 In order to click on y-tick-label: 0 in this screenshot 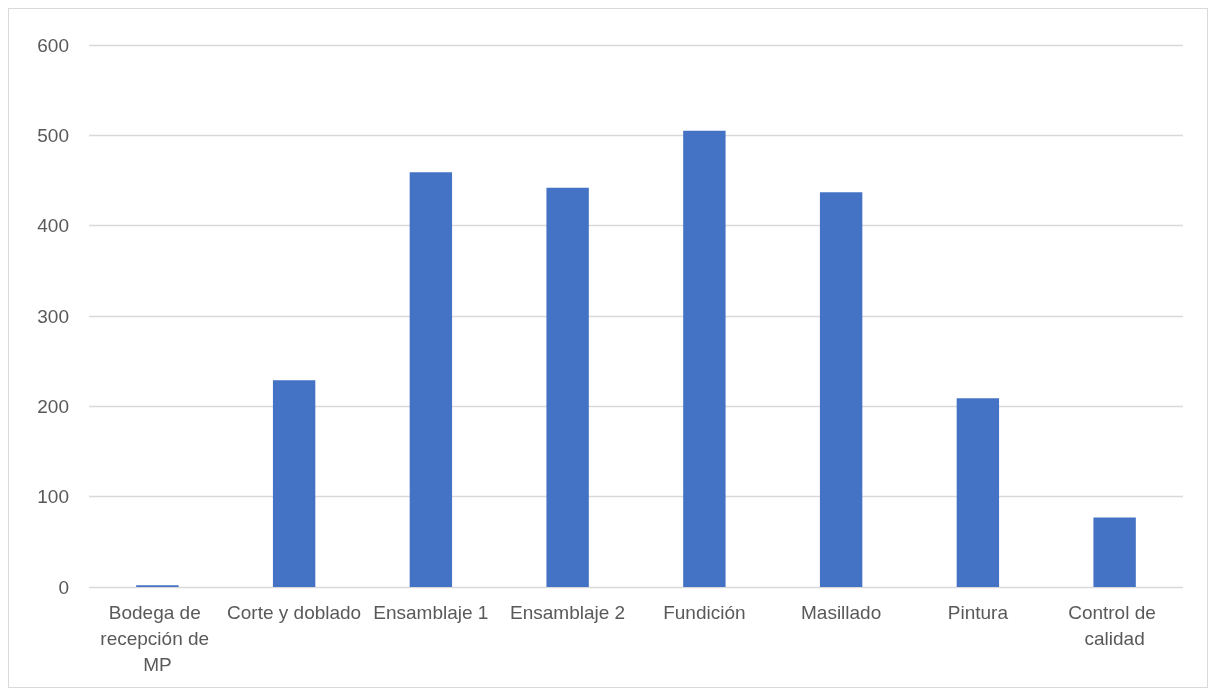, I will do `click(63, 587)`.